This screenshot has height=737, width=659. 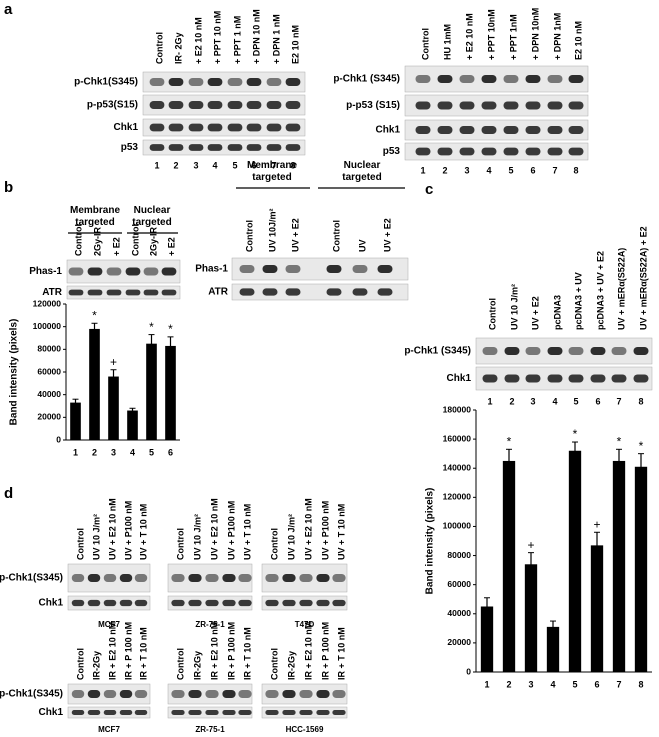 I want to click on row-label: Phas-1, so click(x=211, y=269).